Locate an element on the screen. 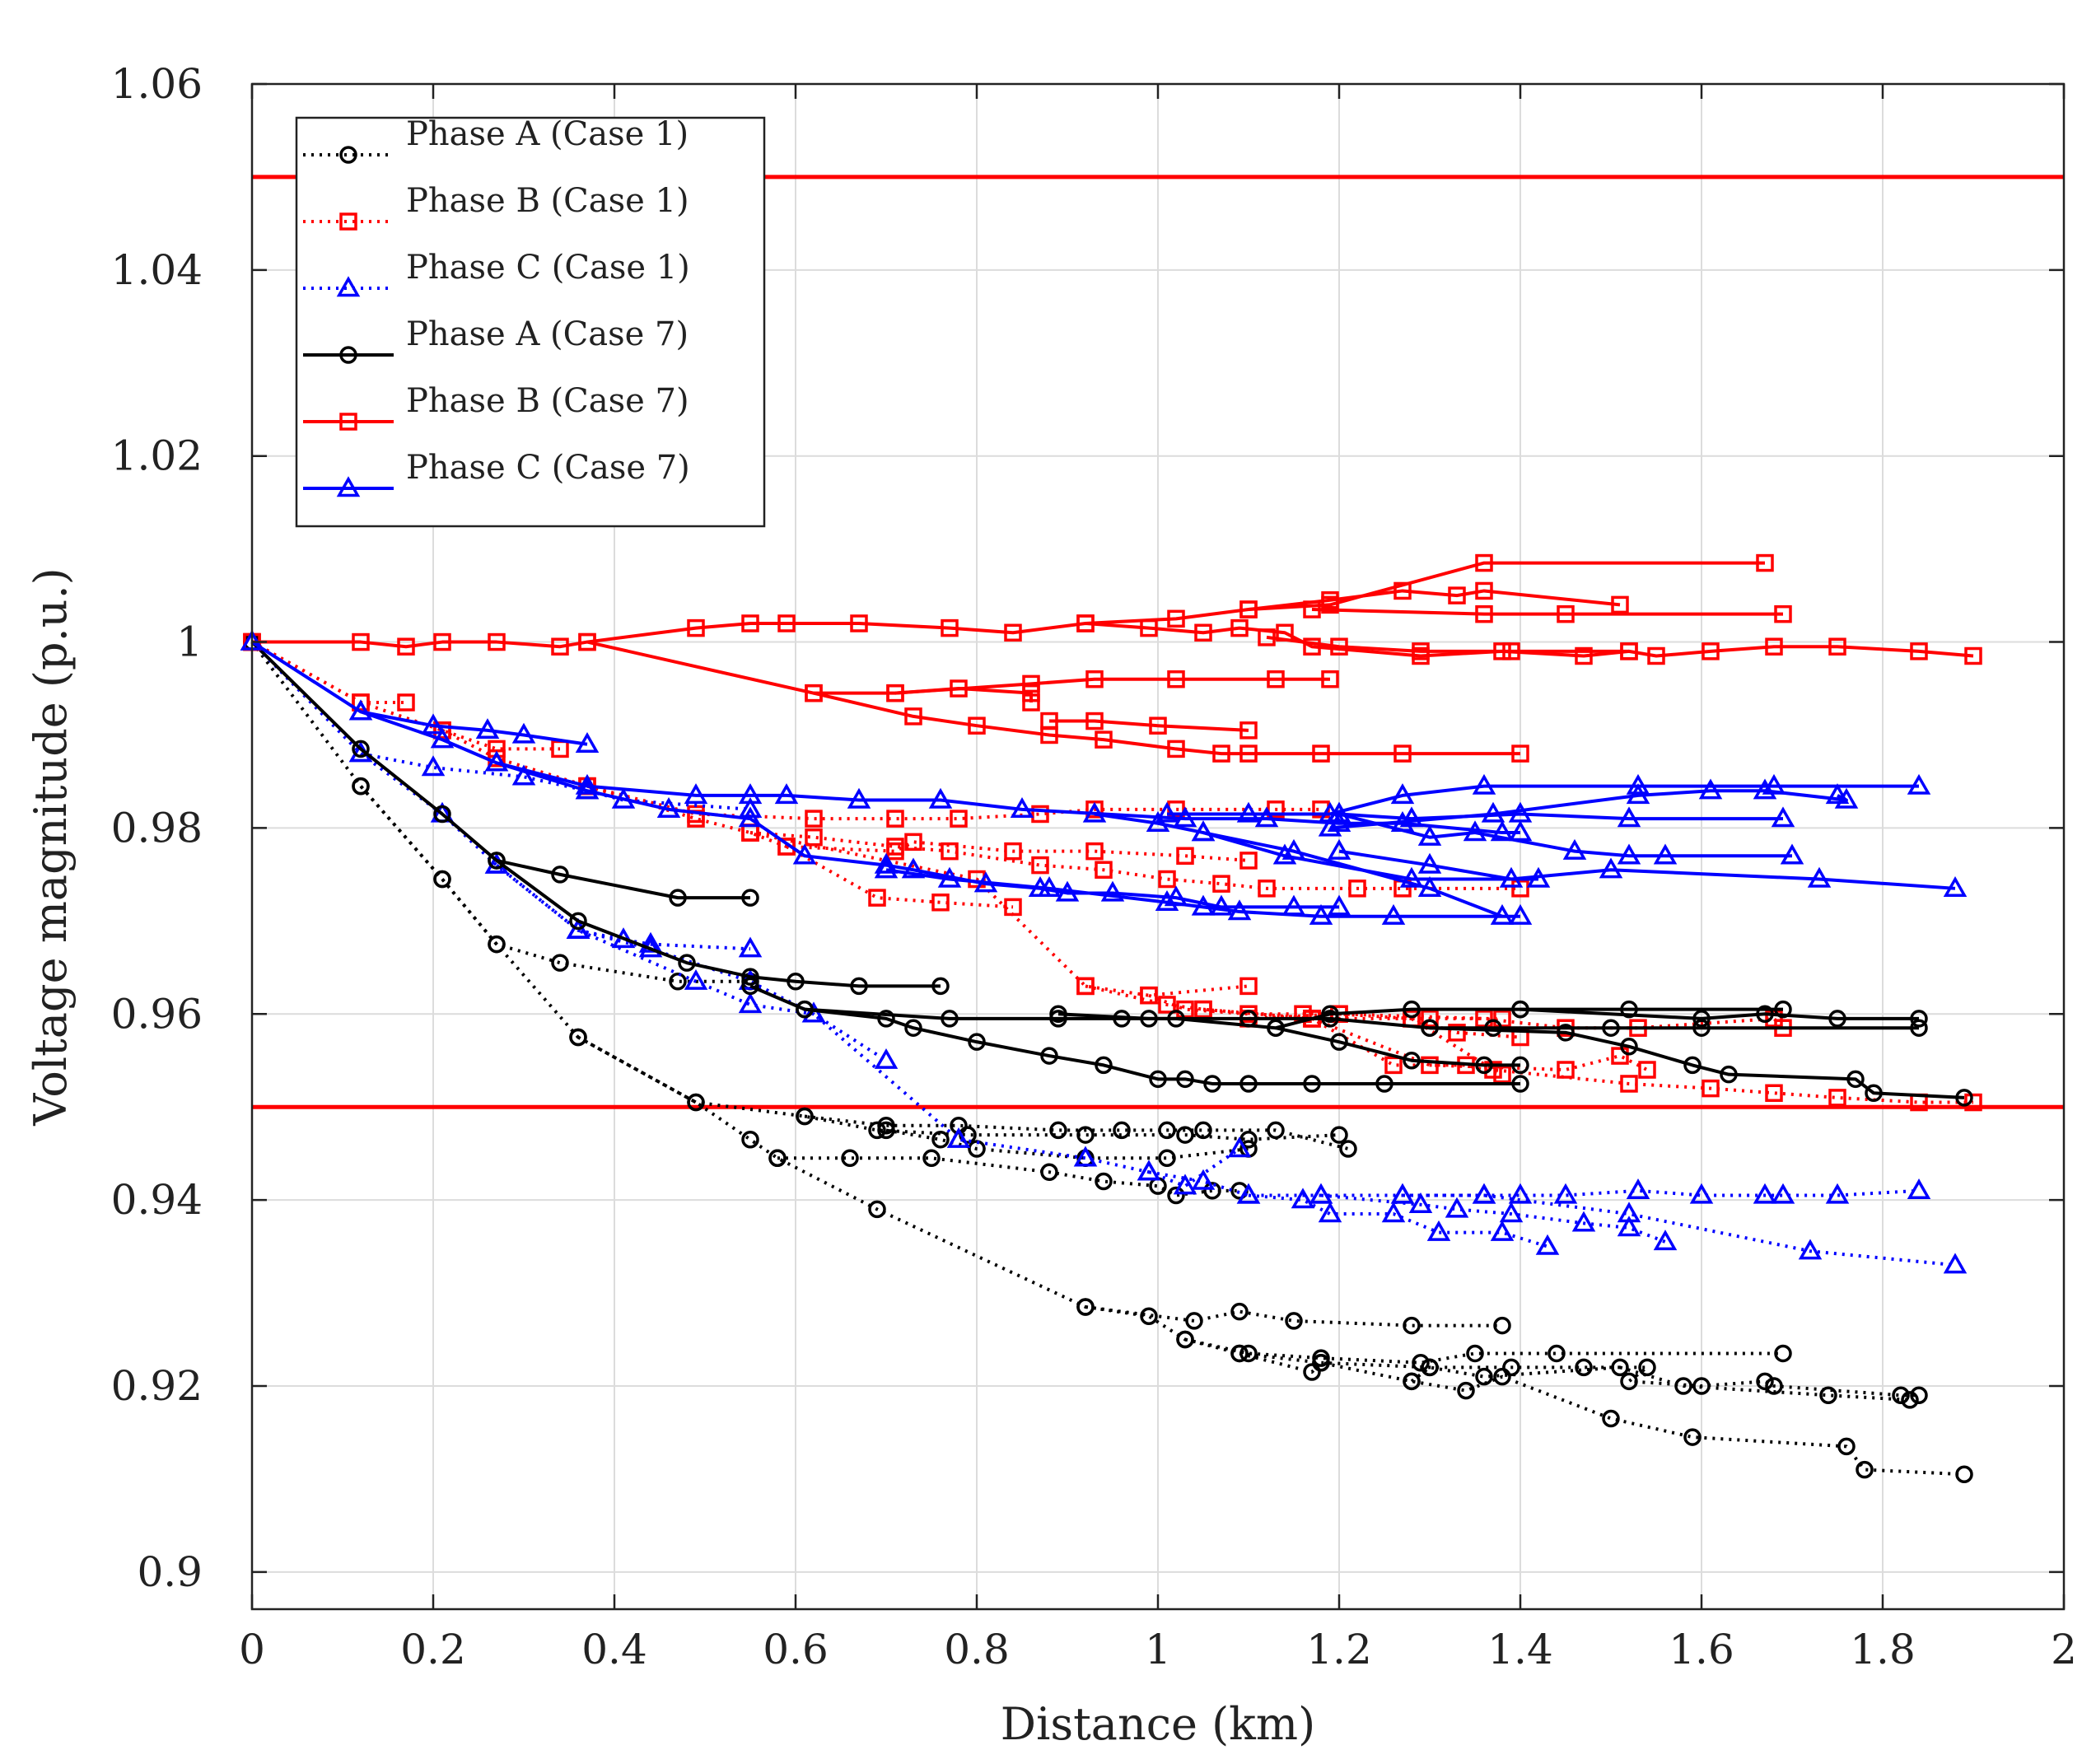  x-tick-label: 1.2 is located at coordinates (1339, 1649).